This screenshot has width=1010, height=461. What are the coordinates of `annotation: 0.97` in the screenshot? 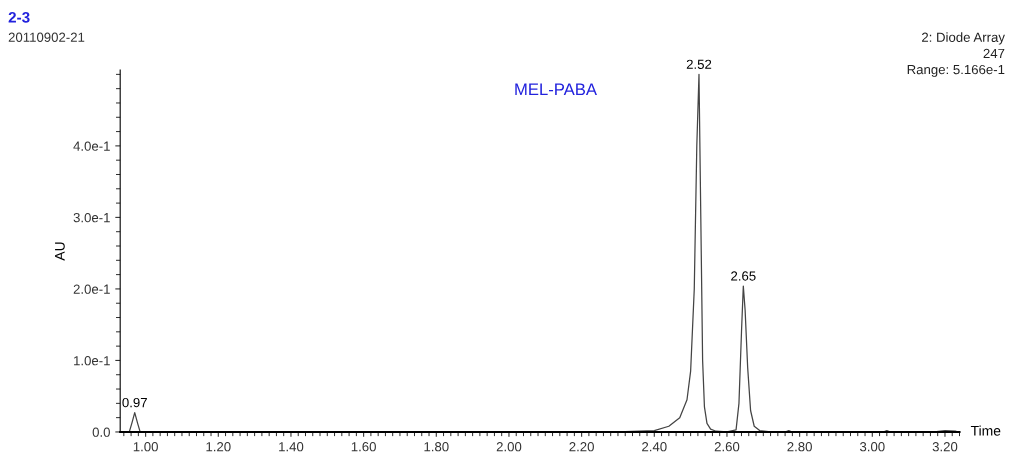 It's located at (134, 402).